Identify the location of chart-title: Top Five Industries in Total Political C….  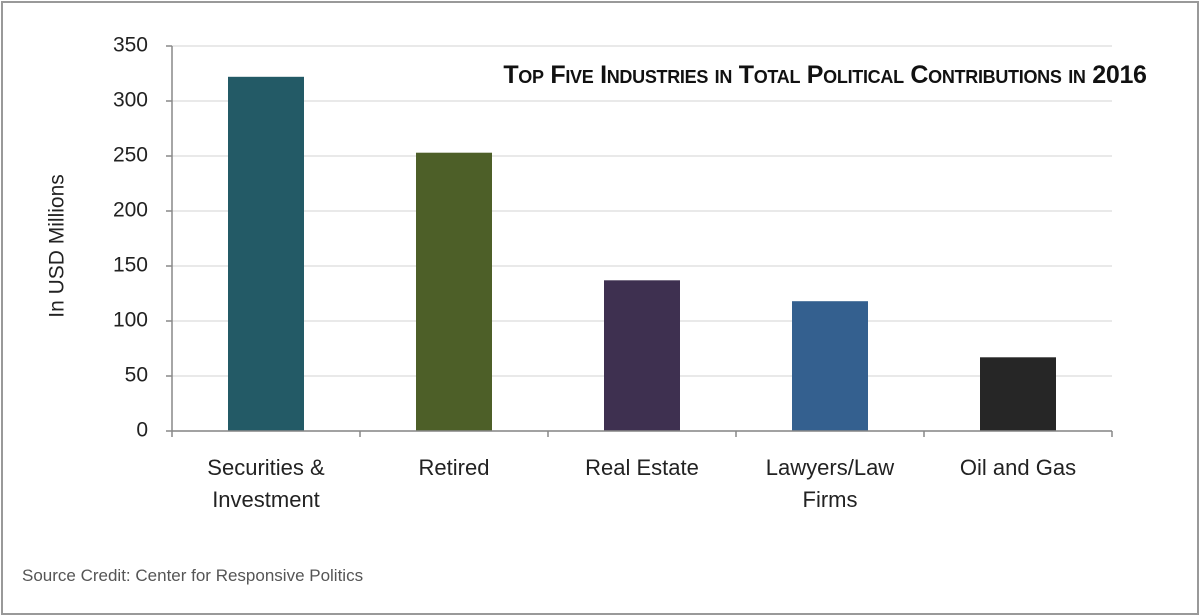
(825, 75).